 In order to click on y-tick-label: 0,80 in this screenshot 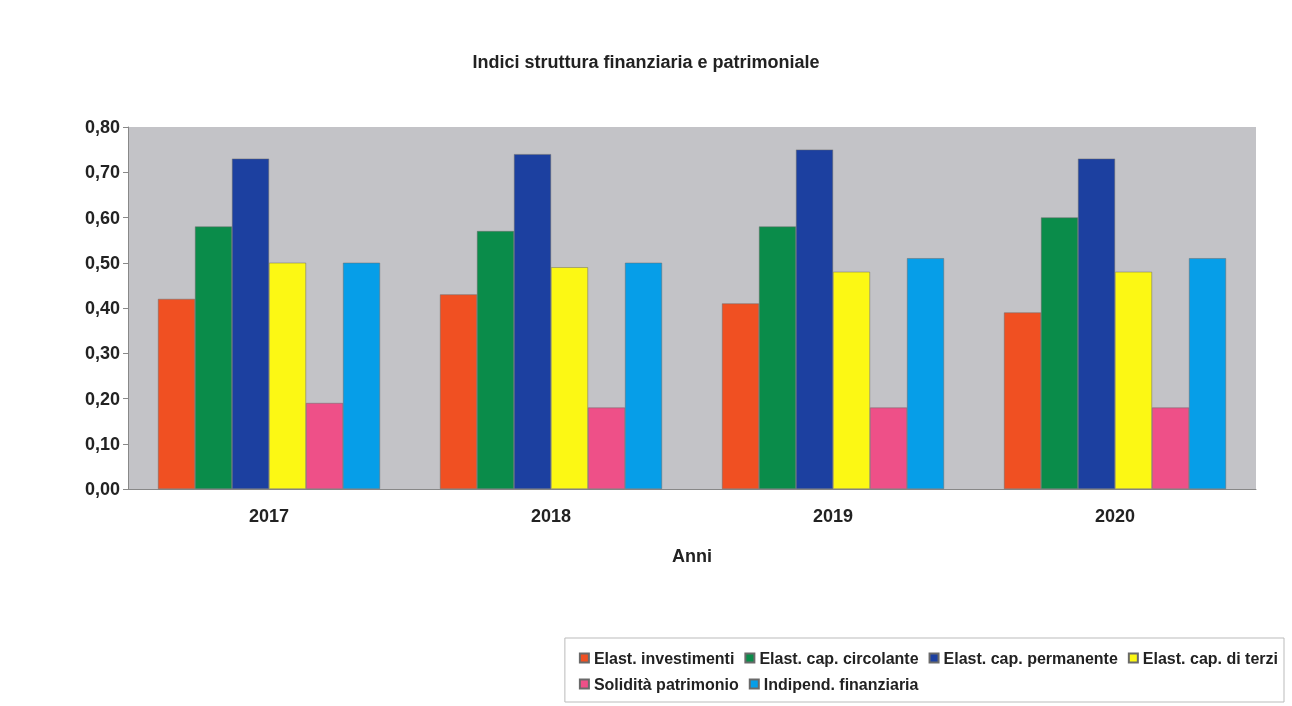, I will do `click(102, 127)`.